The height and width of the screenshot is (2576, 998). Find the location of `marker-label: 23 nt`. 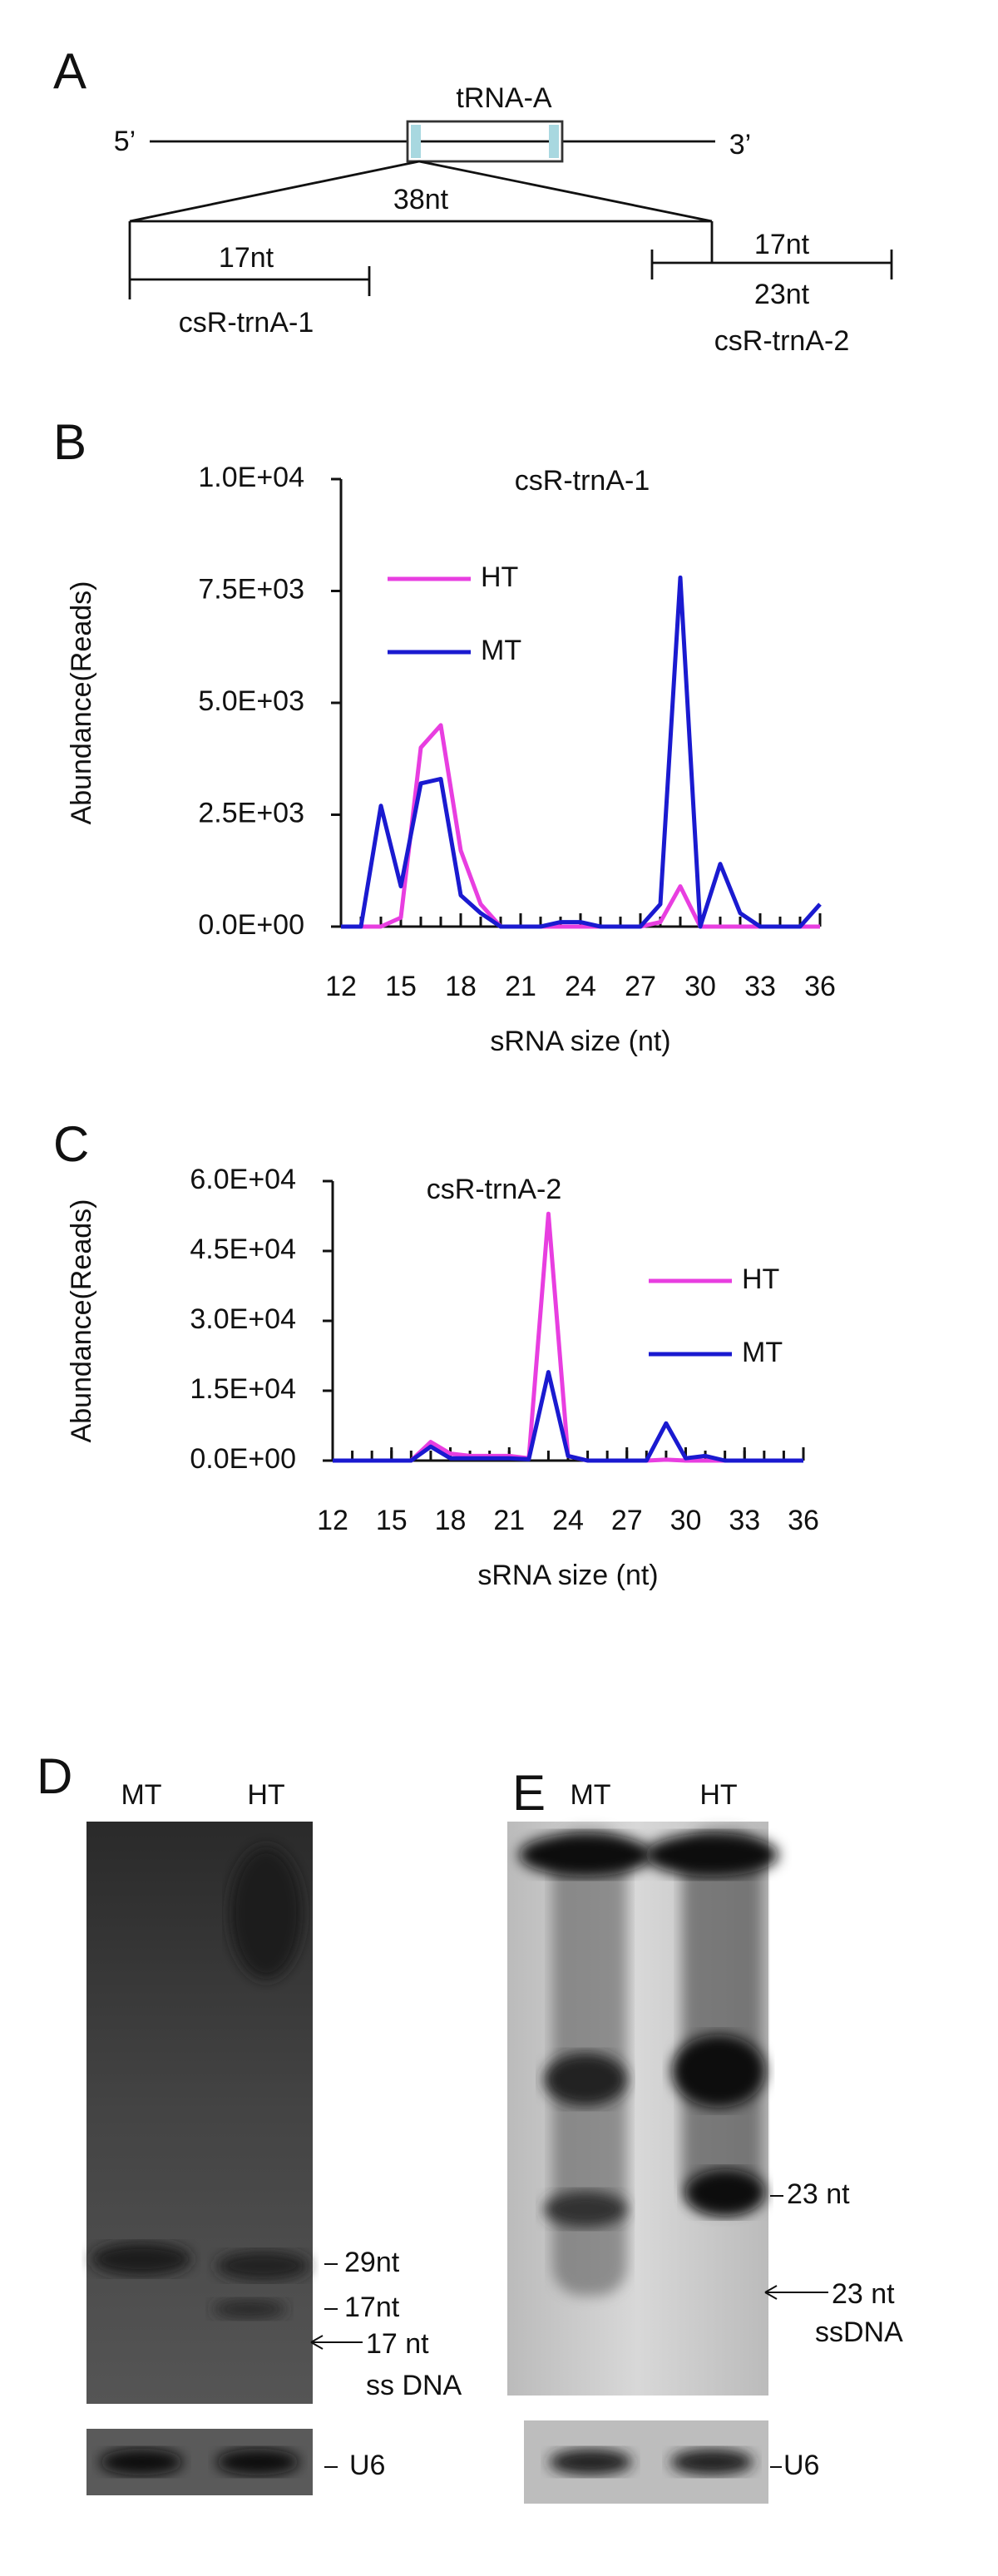

marker-label: 23 nt is located at coordinates (818, 2194).